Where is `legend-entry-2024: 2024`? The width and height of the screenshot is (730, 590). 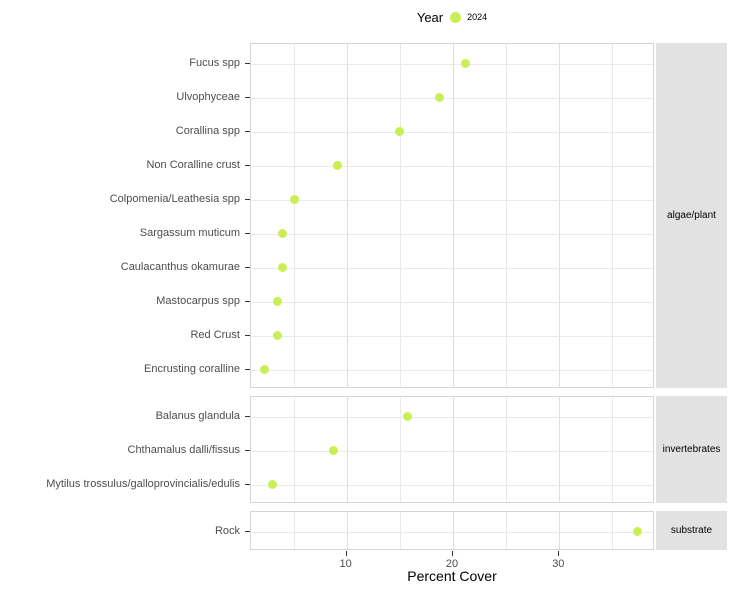 legend-entry-2024: 2024 is located at coordinates (469, 17).